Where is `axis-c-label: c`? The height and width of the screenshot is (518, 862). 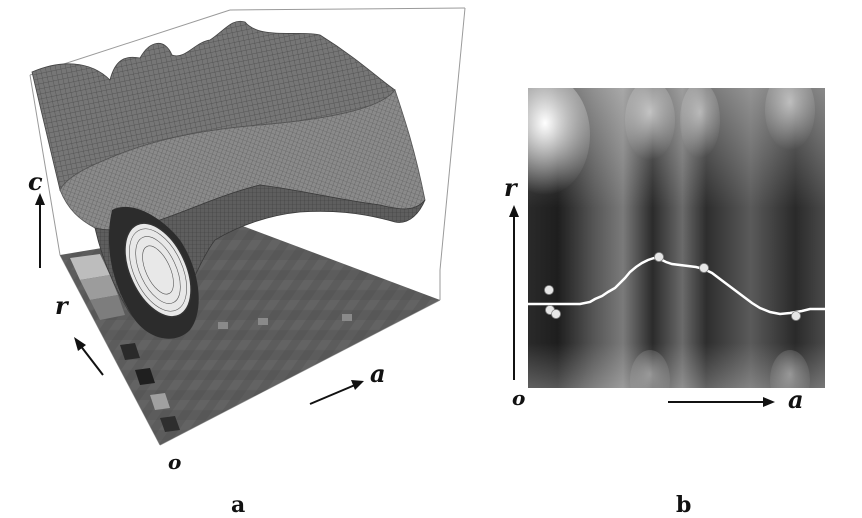
axis-c-label: c is located at coordinates (35, 181).